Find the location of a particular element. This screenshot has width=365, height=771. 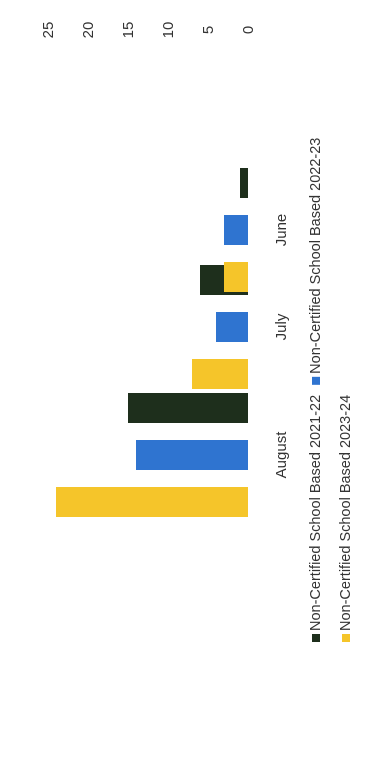

y-tick-label: 0 is located at coordinates (248, 30).